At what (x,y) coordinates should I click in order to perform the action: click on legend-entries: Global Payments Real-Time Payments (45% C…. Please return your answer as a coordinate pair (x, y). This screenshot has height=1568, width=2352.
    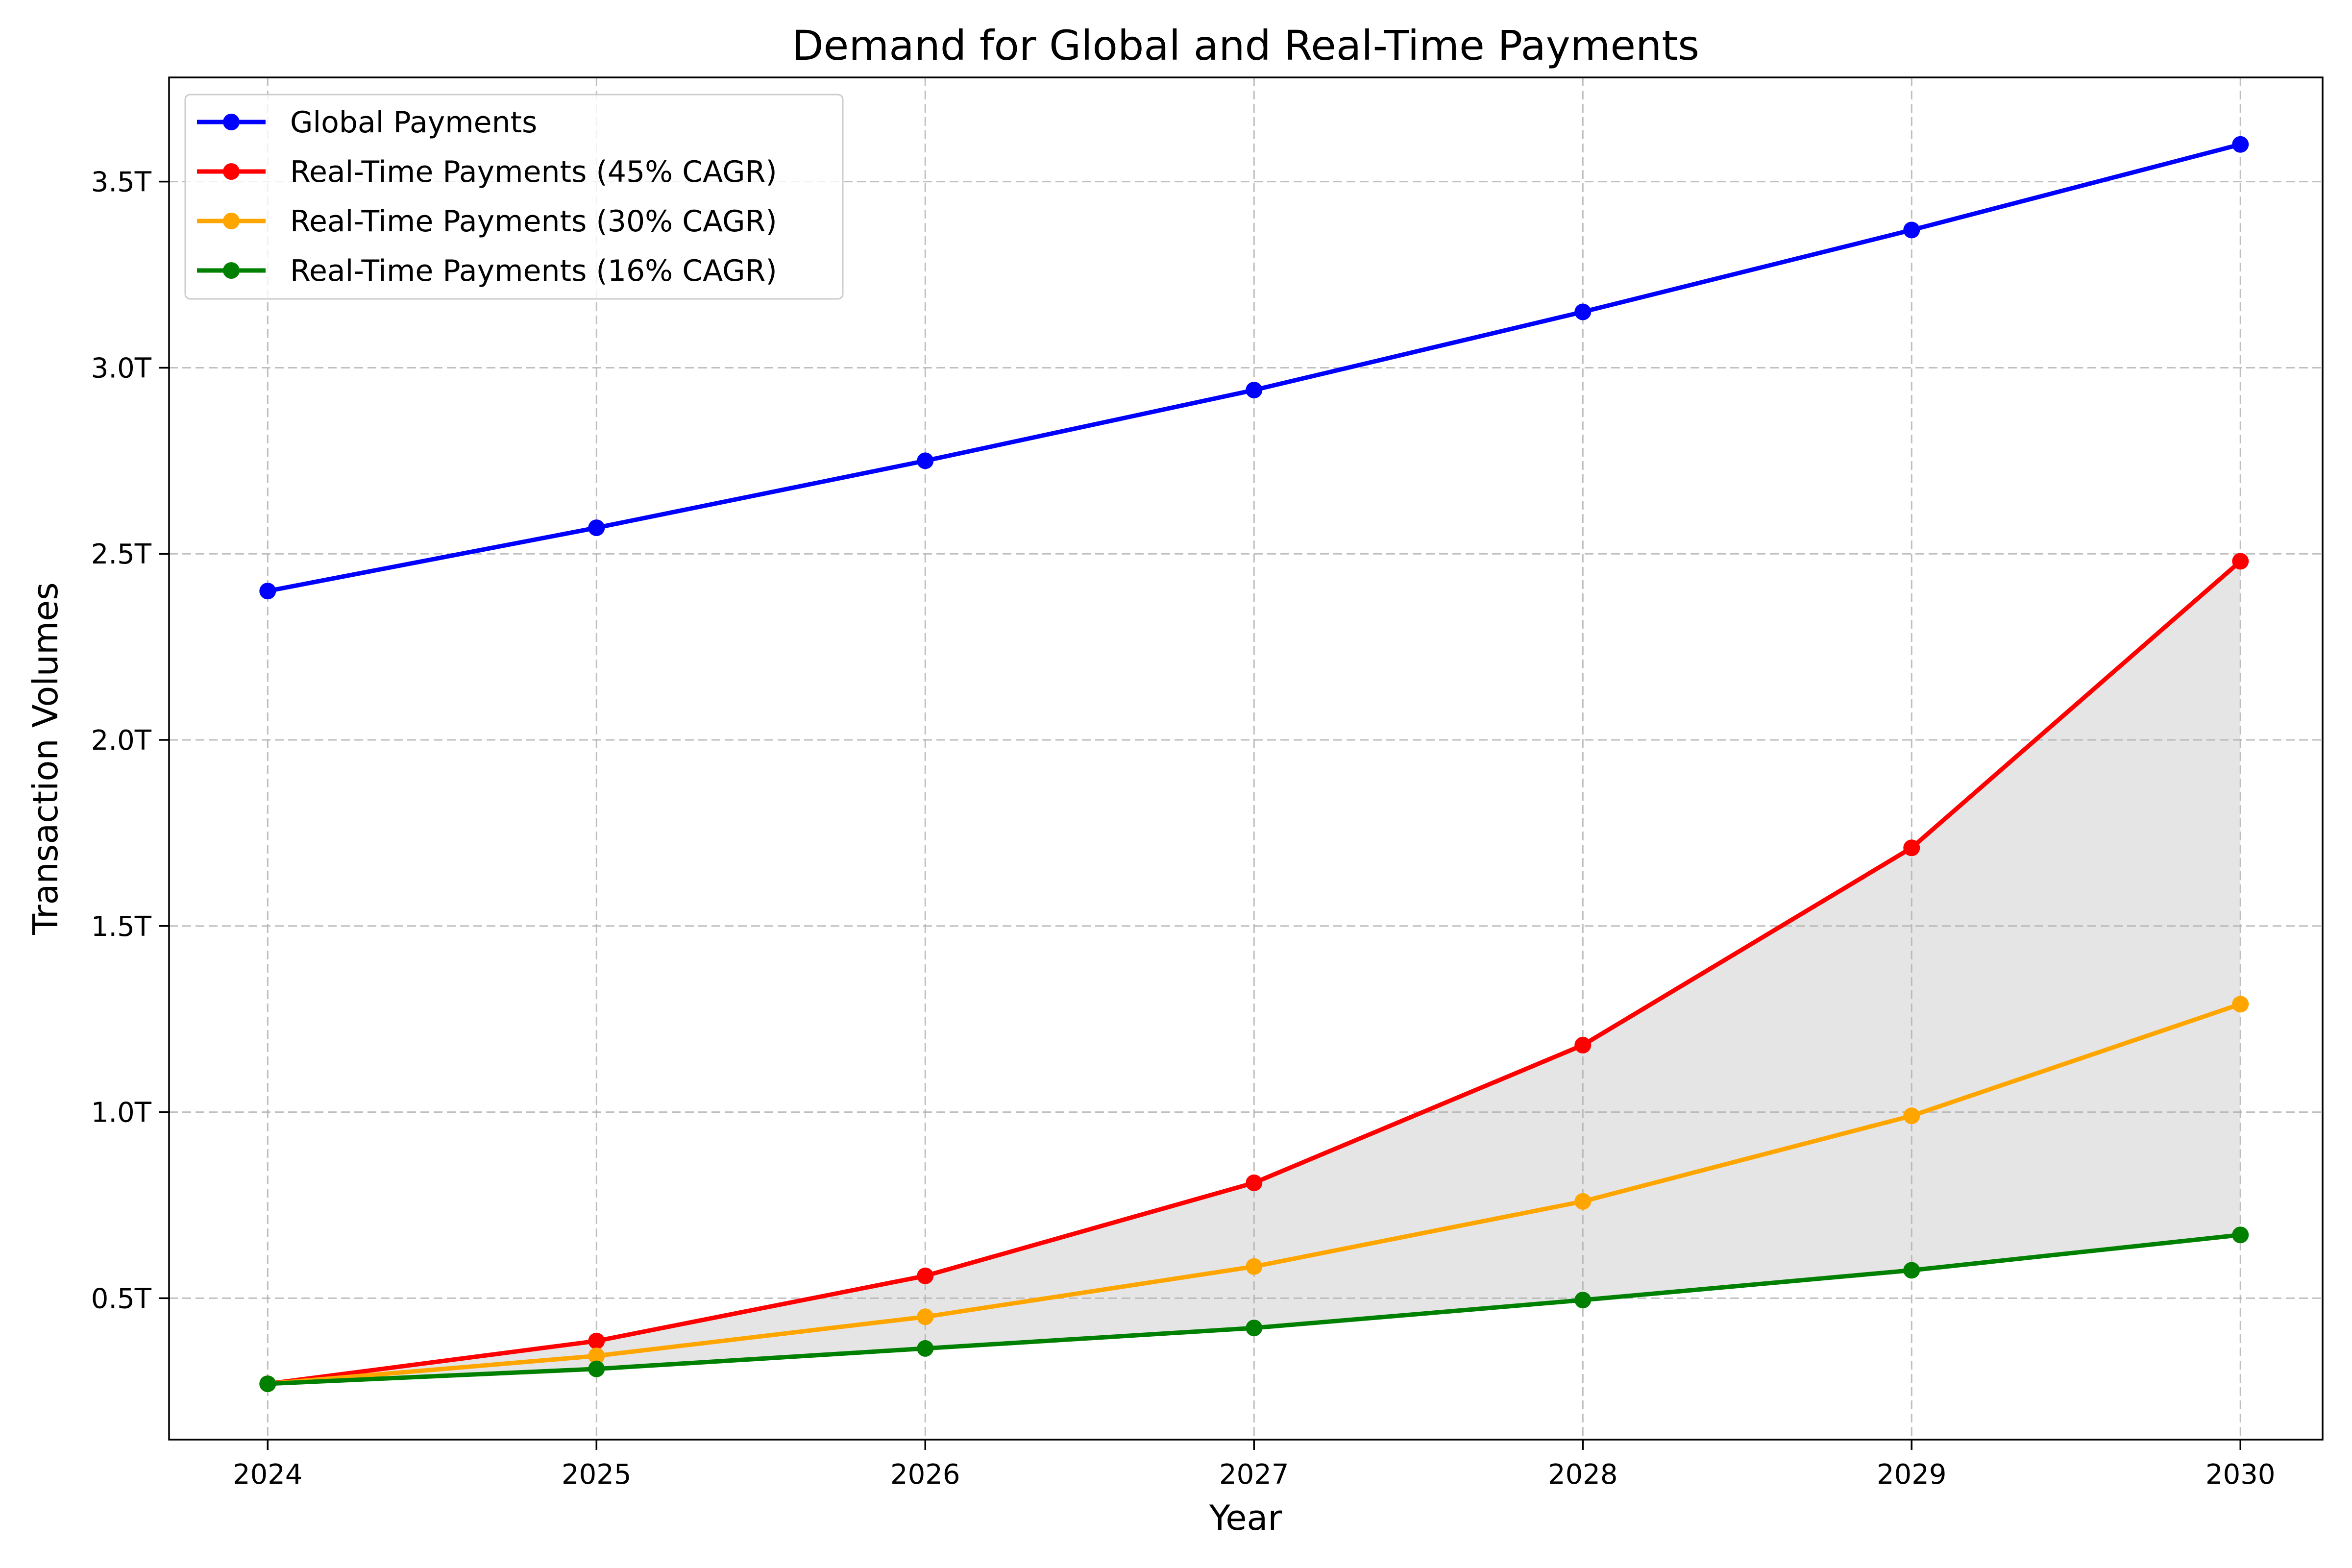
    Looking at the image, I should click on (487, 196).